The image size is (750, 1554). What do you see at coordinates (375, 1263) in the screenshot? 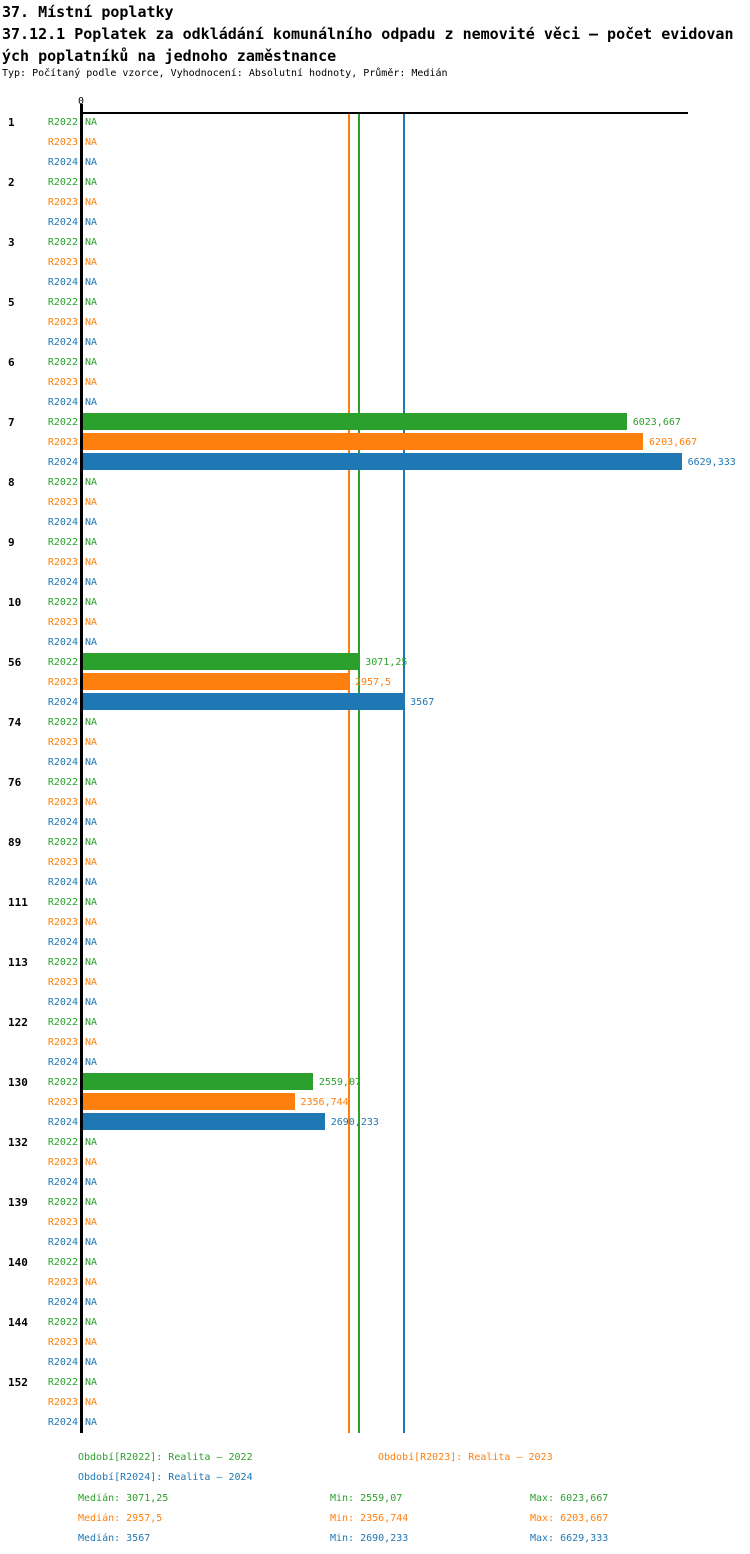
I see `chart-row: 140 R2022 NA` at bounding box center [375, 1263].